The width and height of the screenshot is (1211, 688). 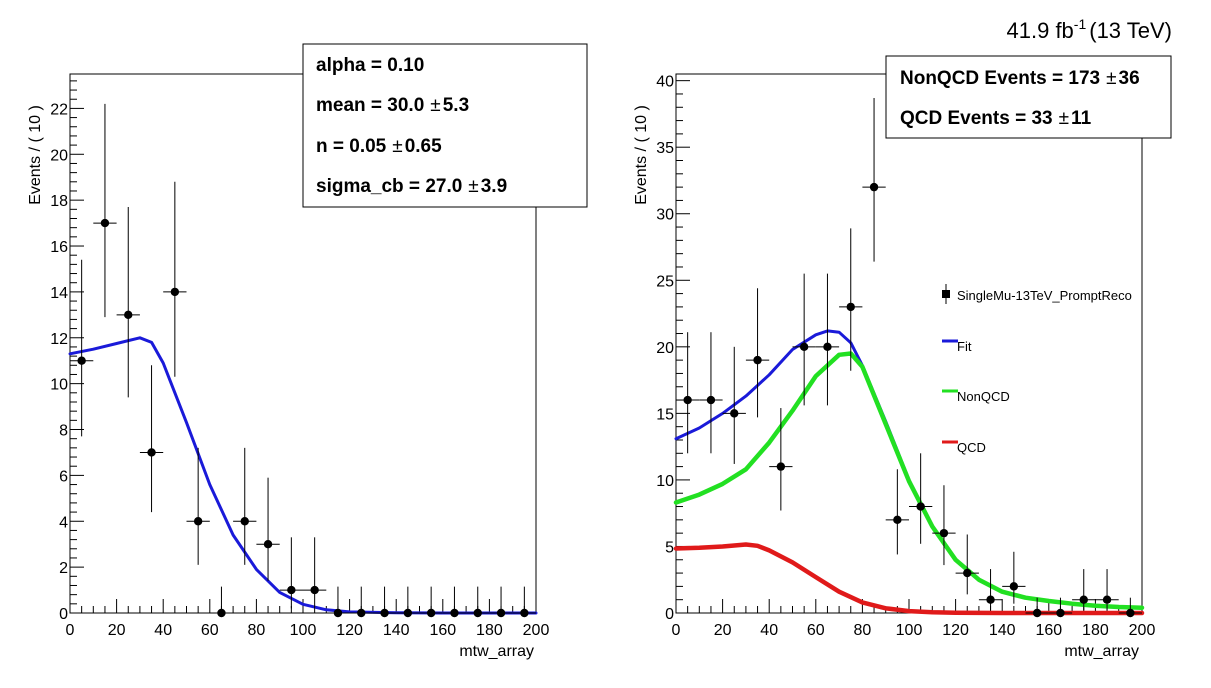 I want to click on stats-error: 5.3, so click(x=456, y=105).